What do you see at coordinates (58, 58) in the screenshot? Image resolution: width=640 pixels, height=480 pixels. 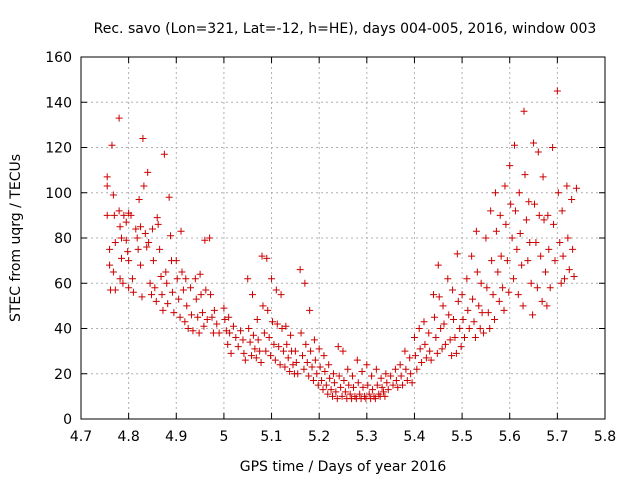 I see `y-tick-label: 160` at bounding box center [58, 58].